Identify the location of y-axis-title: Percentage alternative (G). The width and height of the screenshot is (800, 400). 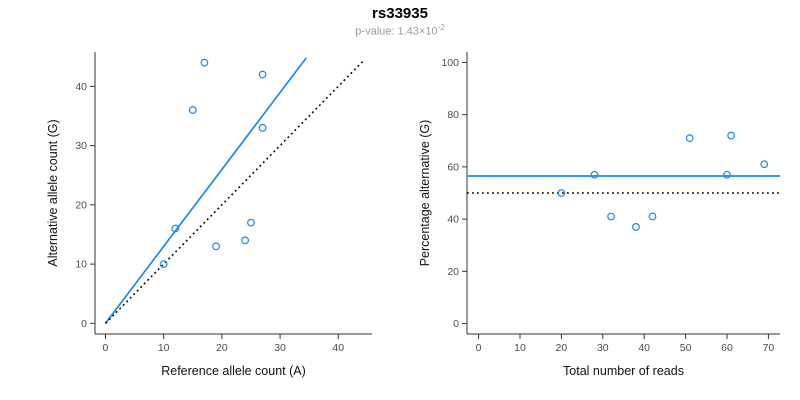
(425, 193).